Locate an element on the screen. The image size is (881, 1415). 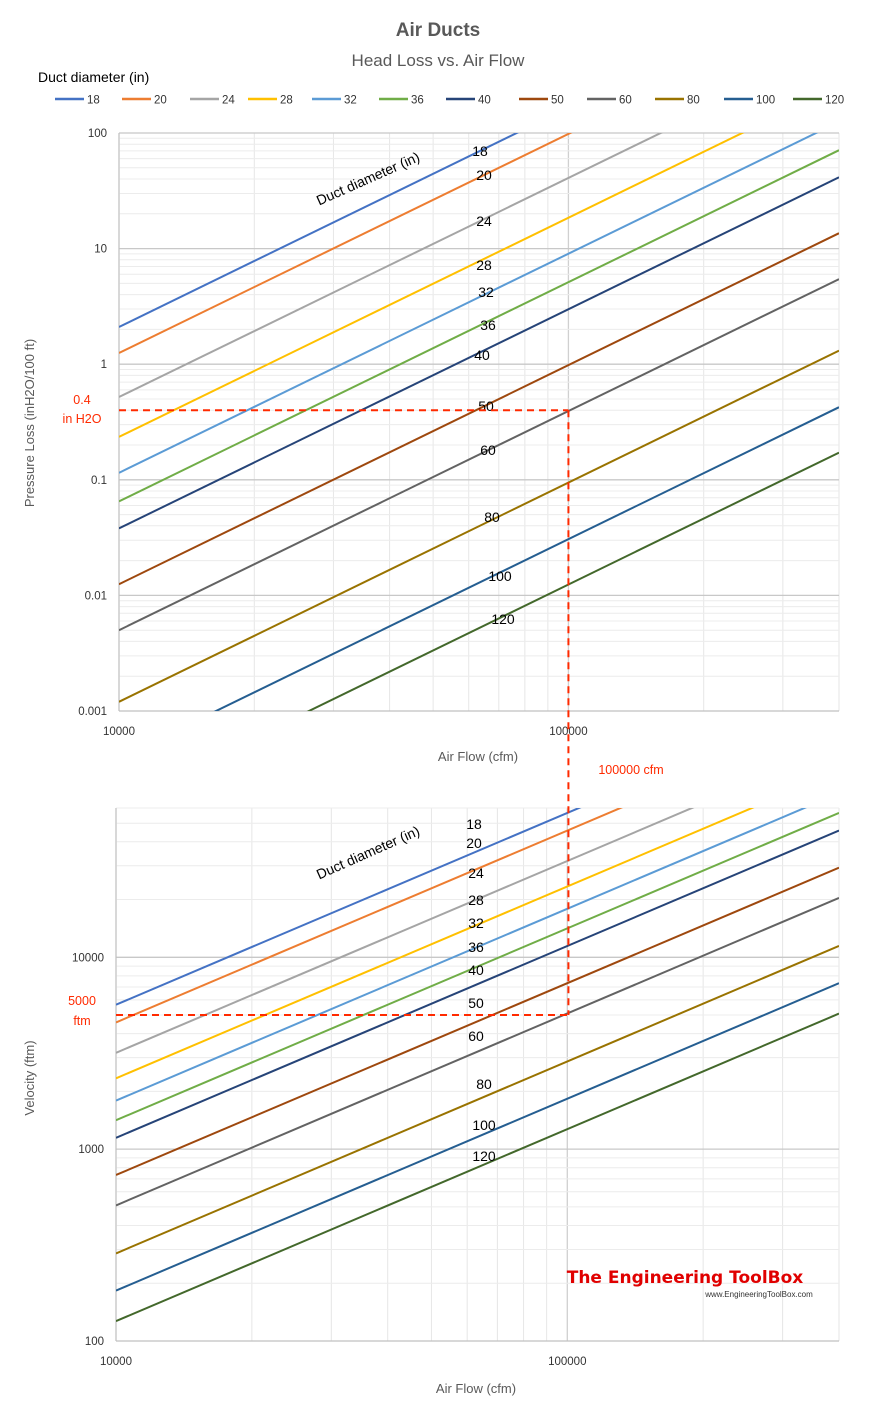
velocity-annotation-unit: ftm is located at coordinates (81, 1021).